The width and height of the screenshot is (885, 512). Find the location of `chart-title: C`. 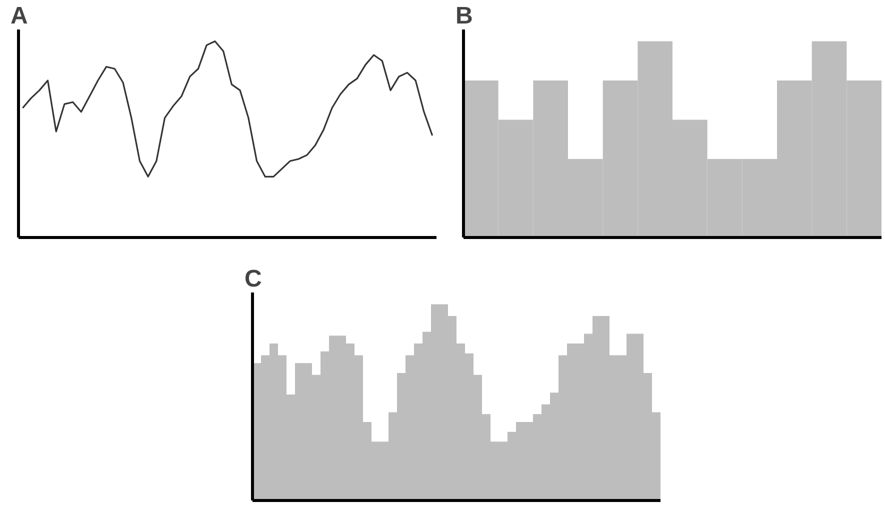

chart-title: C is located at coordinates (253, 279).